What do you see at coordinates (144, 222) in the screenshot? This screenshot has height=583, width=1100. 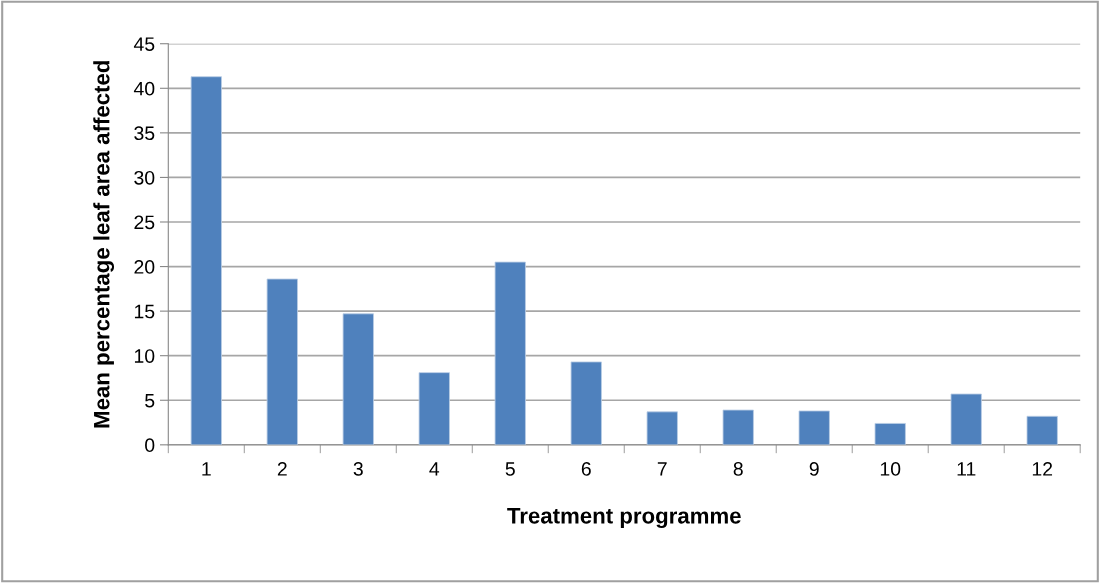 I see `y-tick-label: 25` at bounding box center [144, 222].